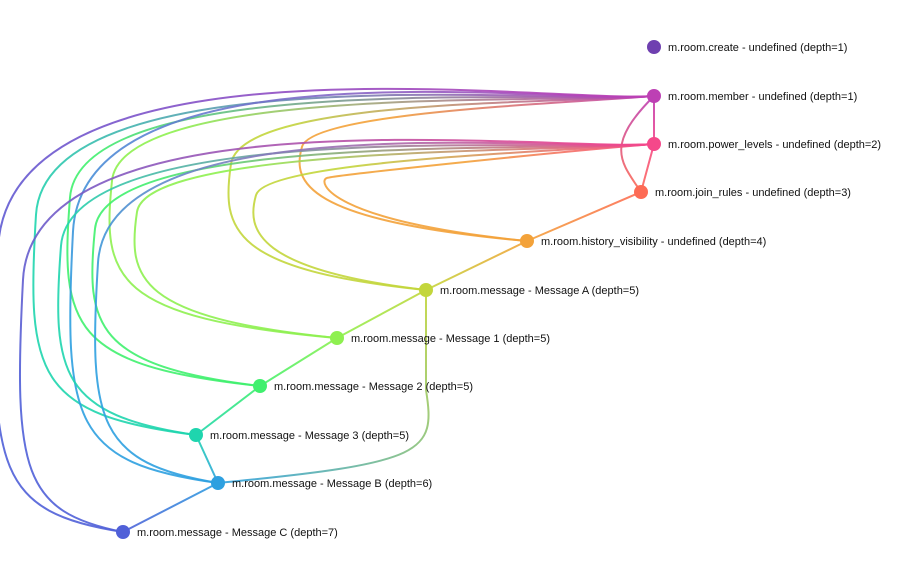  I want to click on event-node-join: m.room.join_rules - undefined (depth=3), so click(742, 192).